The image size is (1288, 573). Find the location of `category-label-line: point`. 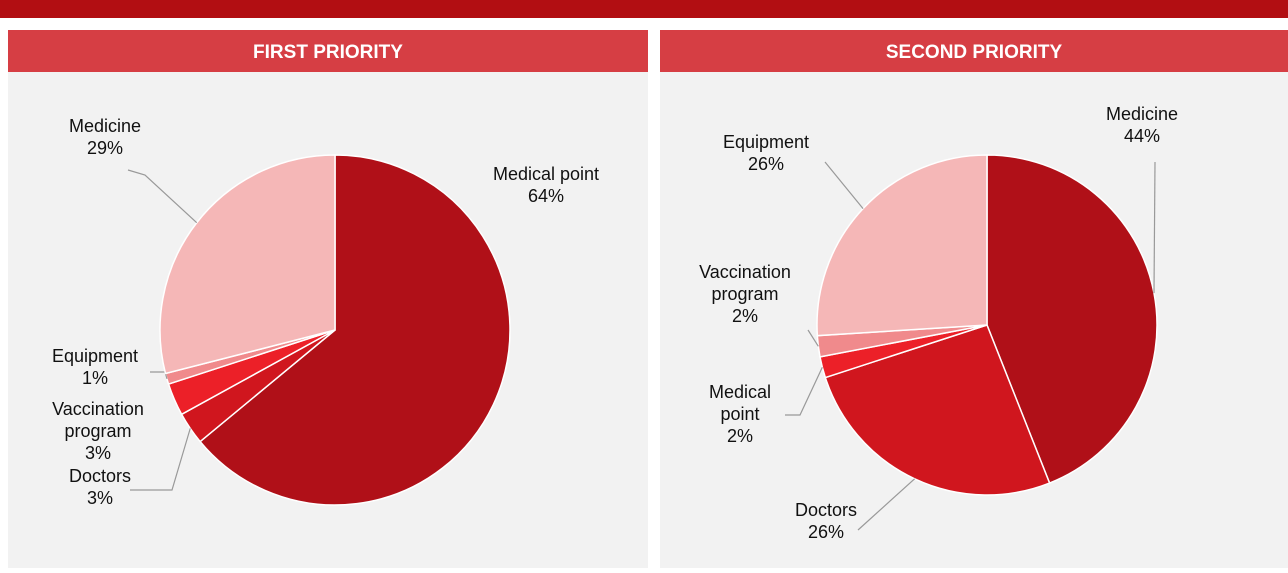

category-label-line: point is located at coordinates (739, 414).